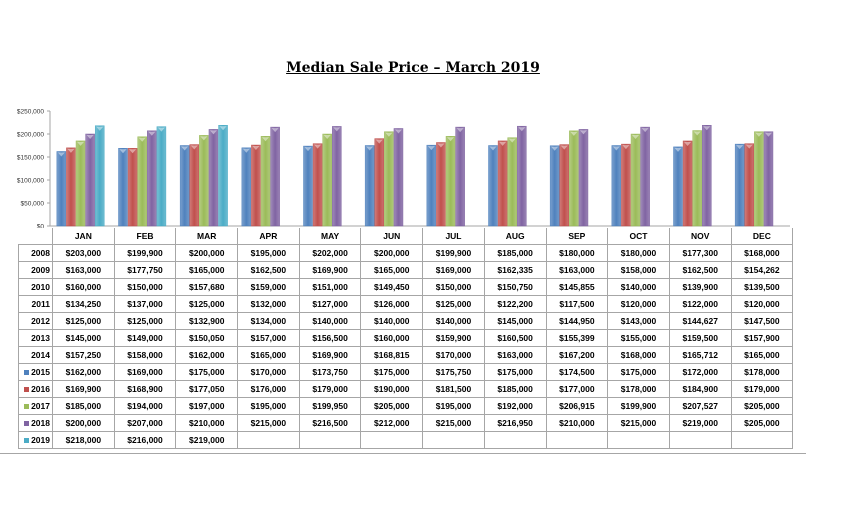  I want to click on table-cell: $175,750, so click(453, 372).